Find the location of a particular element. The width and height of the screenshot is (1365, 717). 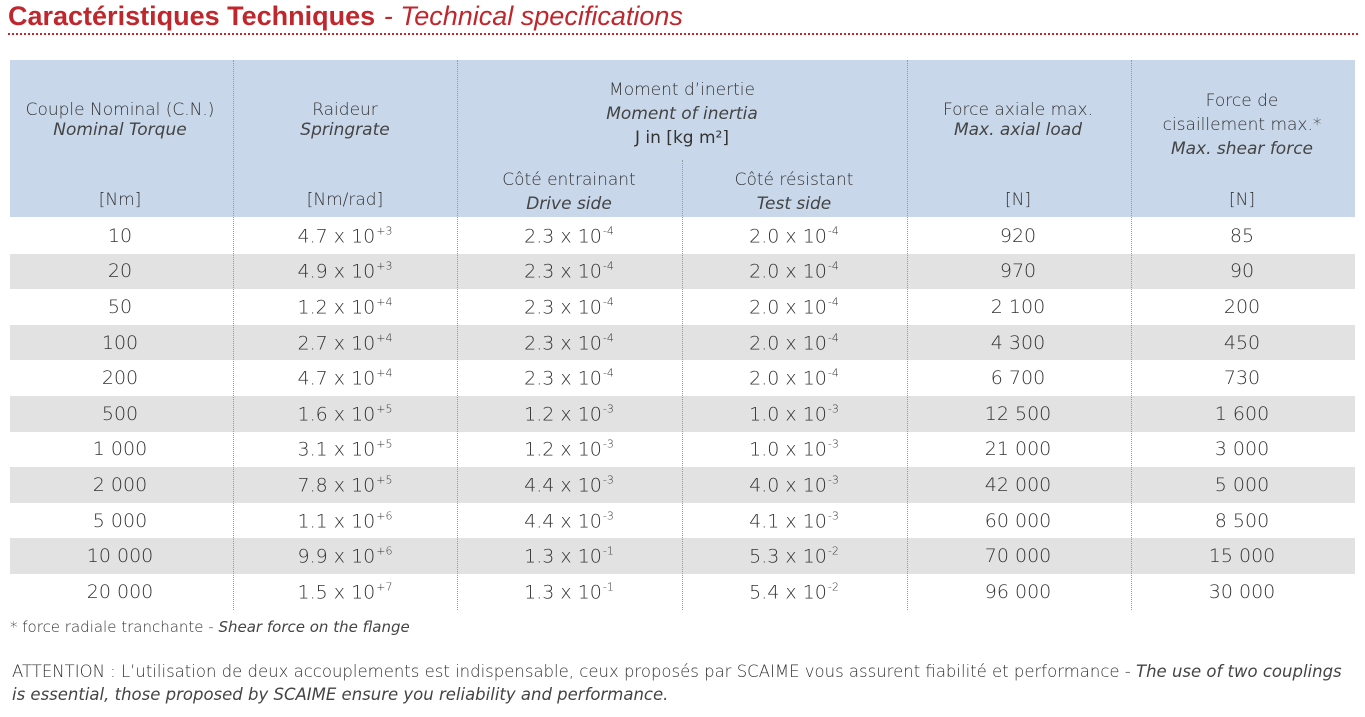

cell: 1.6 x 10+5 is located at coordinates (345, 413).